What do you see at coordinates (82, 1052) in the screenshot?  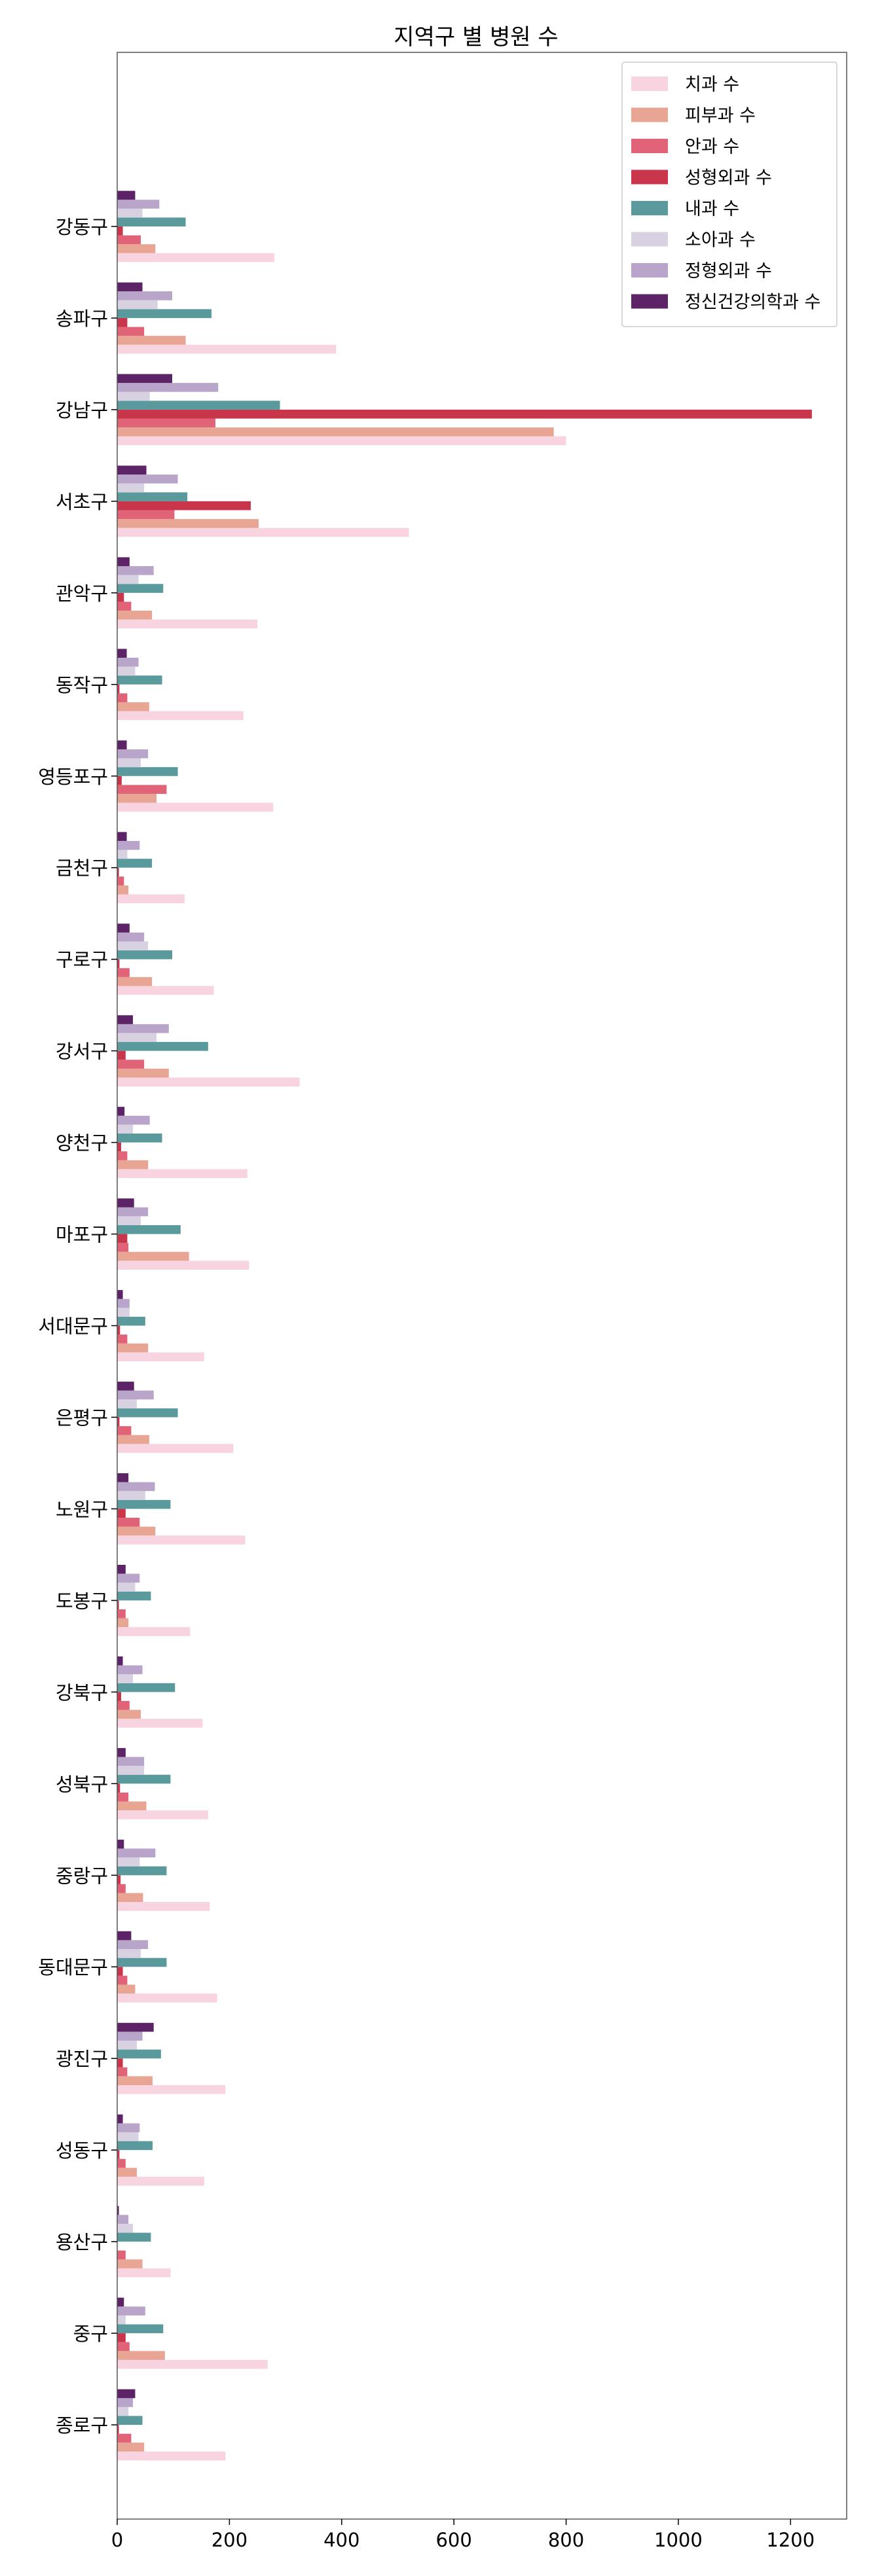 I see `y-tick-label: 강서구` at bounding box center [82, 1052].